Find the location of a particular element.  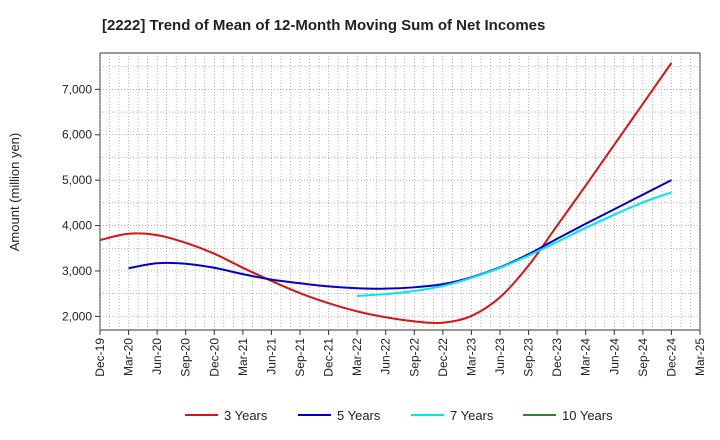

x-tick-label: Sep-20 is located at coordinates (186, 357).